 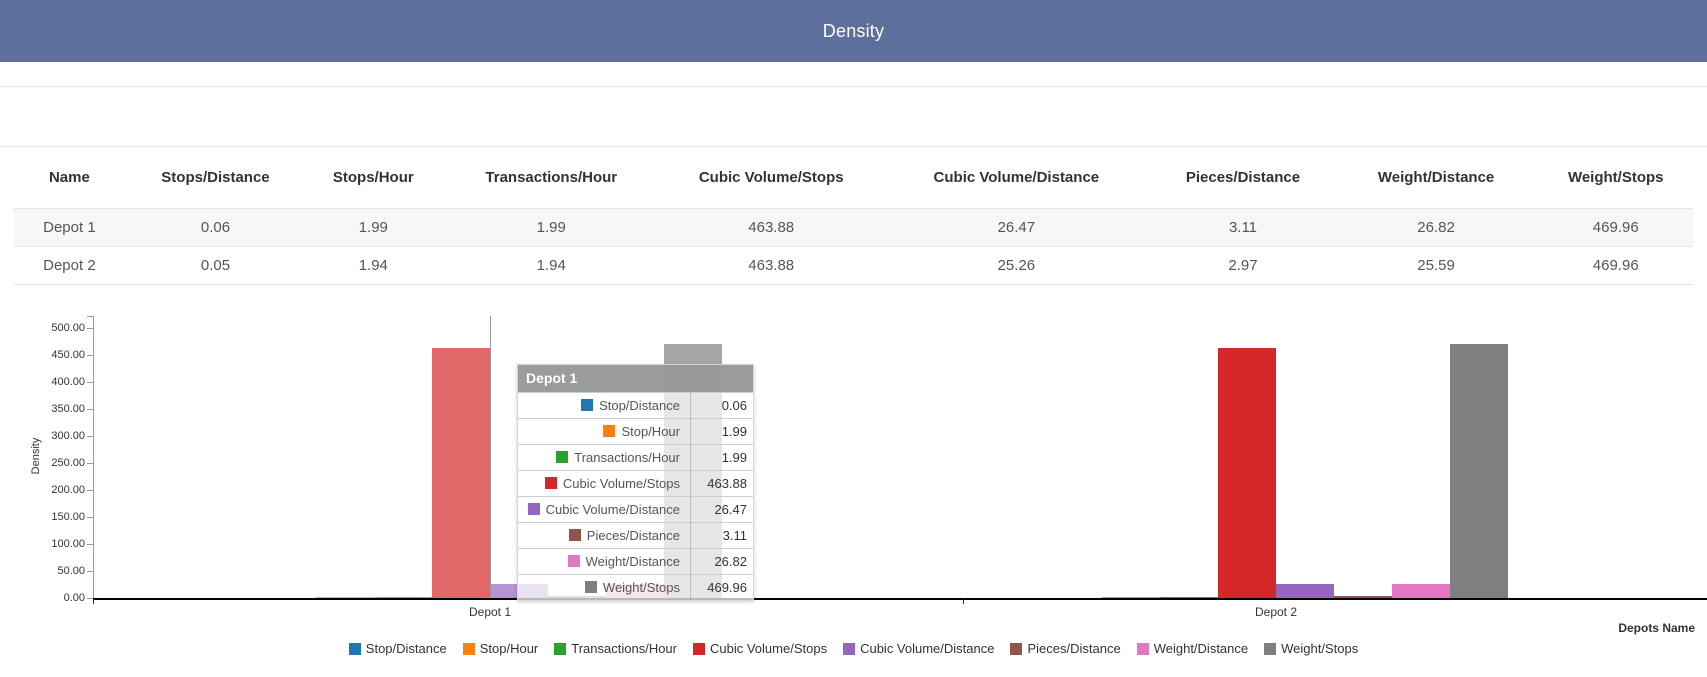 What do you see at coordinates (1073, 648) in the screenshot?
I see `legend-label: Pieces/Distance` at bounding box center [1073, 648].